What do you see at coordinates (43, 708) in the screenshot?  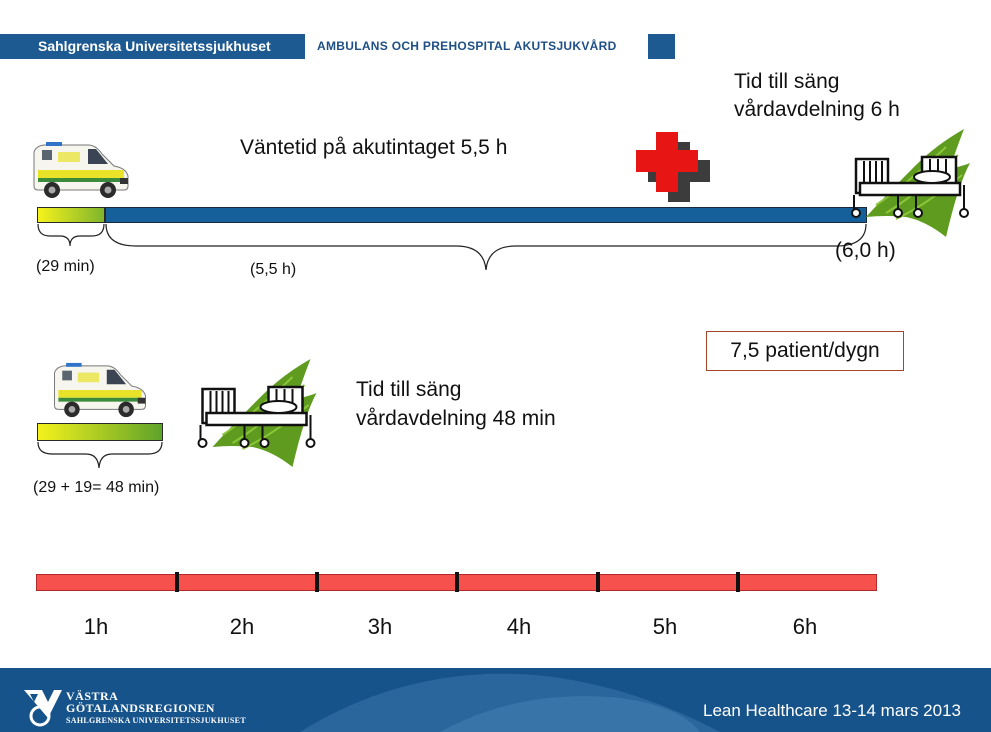 I see `region-logo-icon` at bounding box center [43, 708].